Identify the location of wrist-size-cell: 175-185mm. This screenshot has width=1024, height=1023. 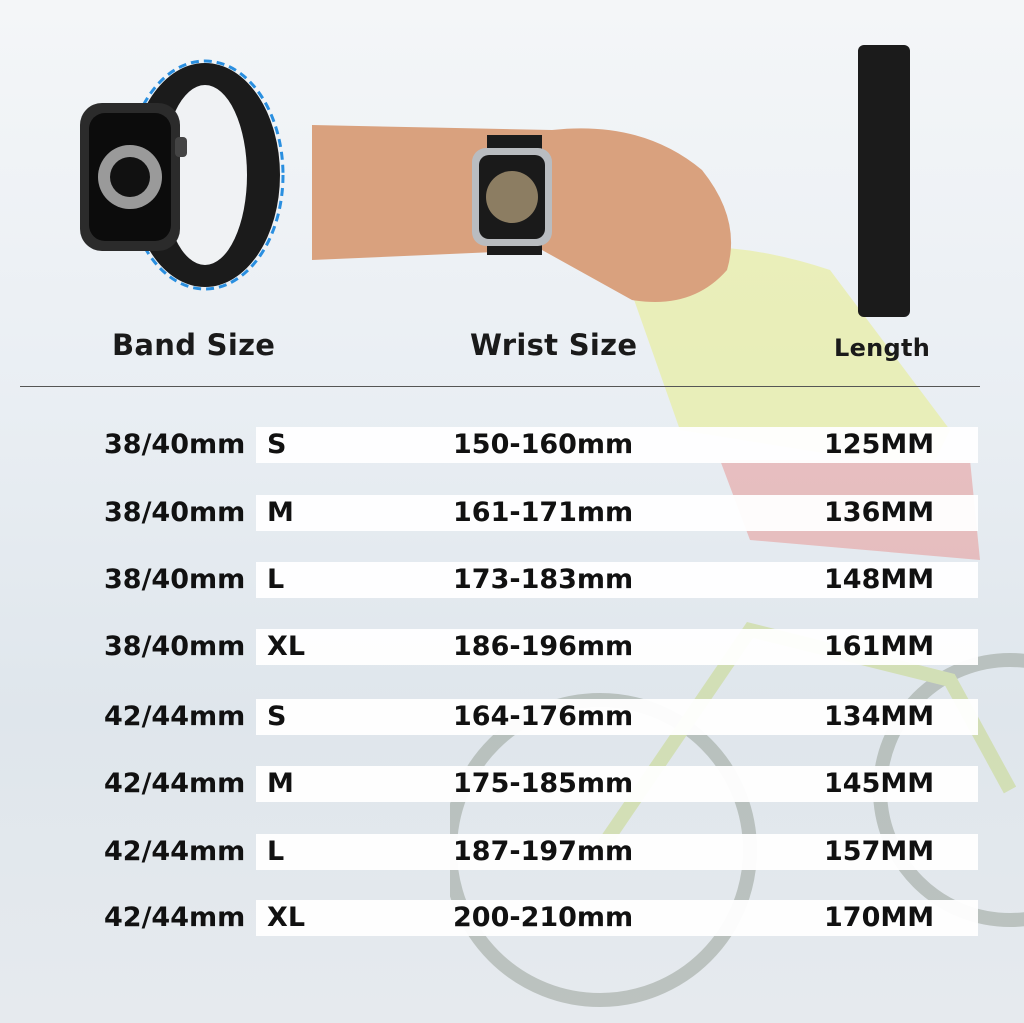
(543, 783).